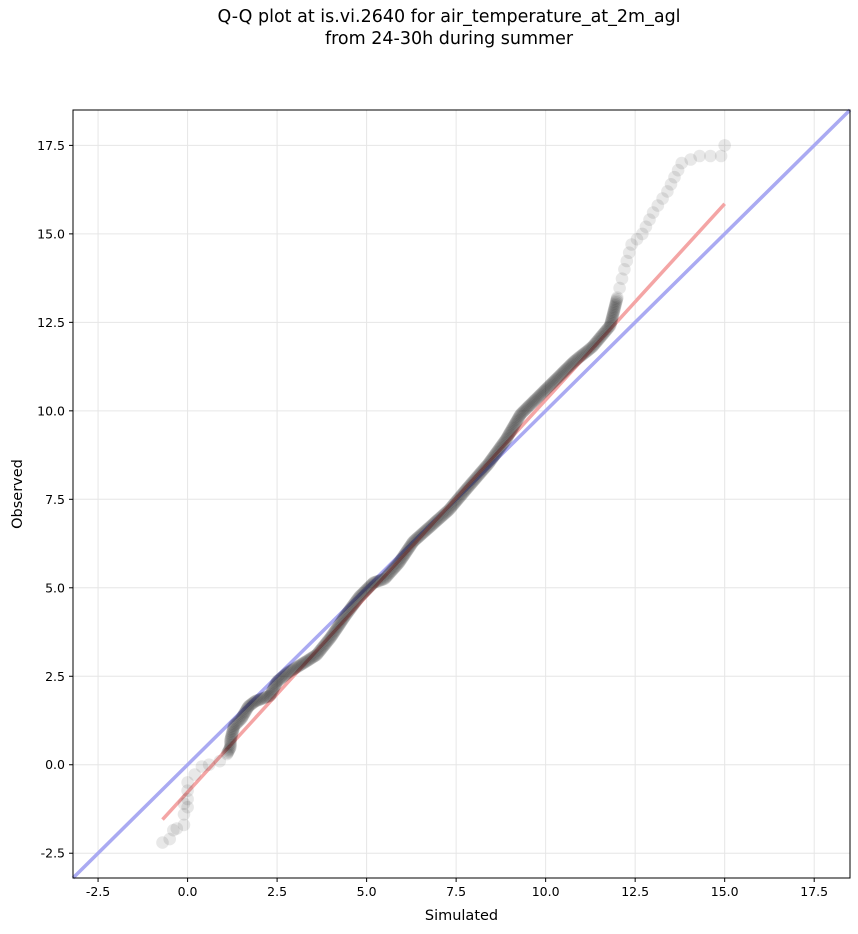 The image size is (858, 934). I want to click on x-tick-label: 5.0, so click(367, 891).